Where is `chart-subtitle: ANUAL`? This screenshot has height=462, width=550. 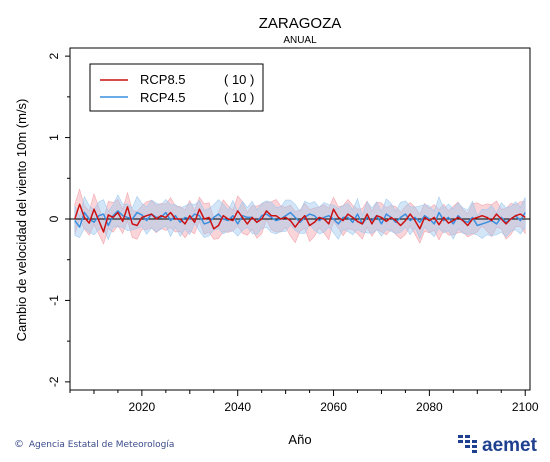 chart-subtitle: ANUAL is located at coordinates (300, 40).